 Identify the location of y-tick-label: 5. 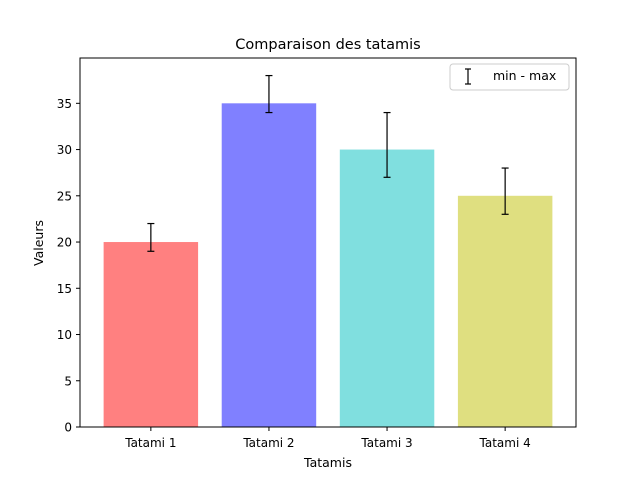
(68, 381).